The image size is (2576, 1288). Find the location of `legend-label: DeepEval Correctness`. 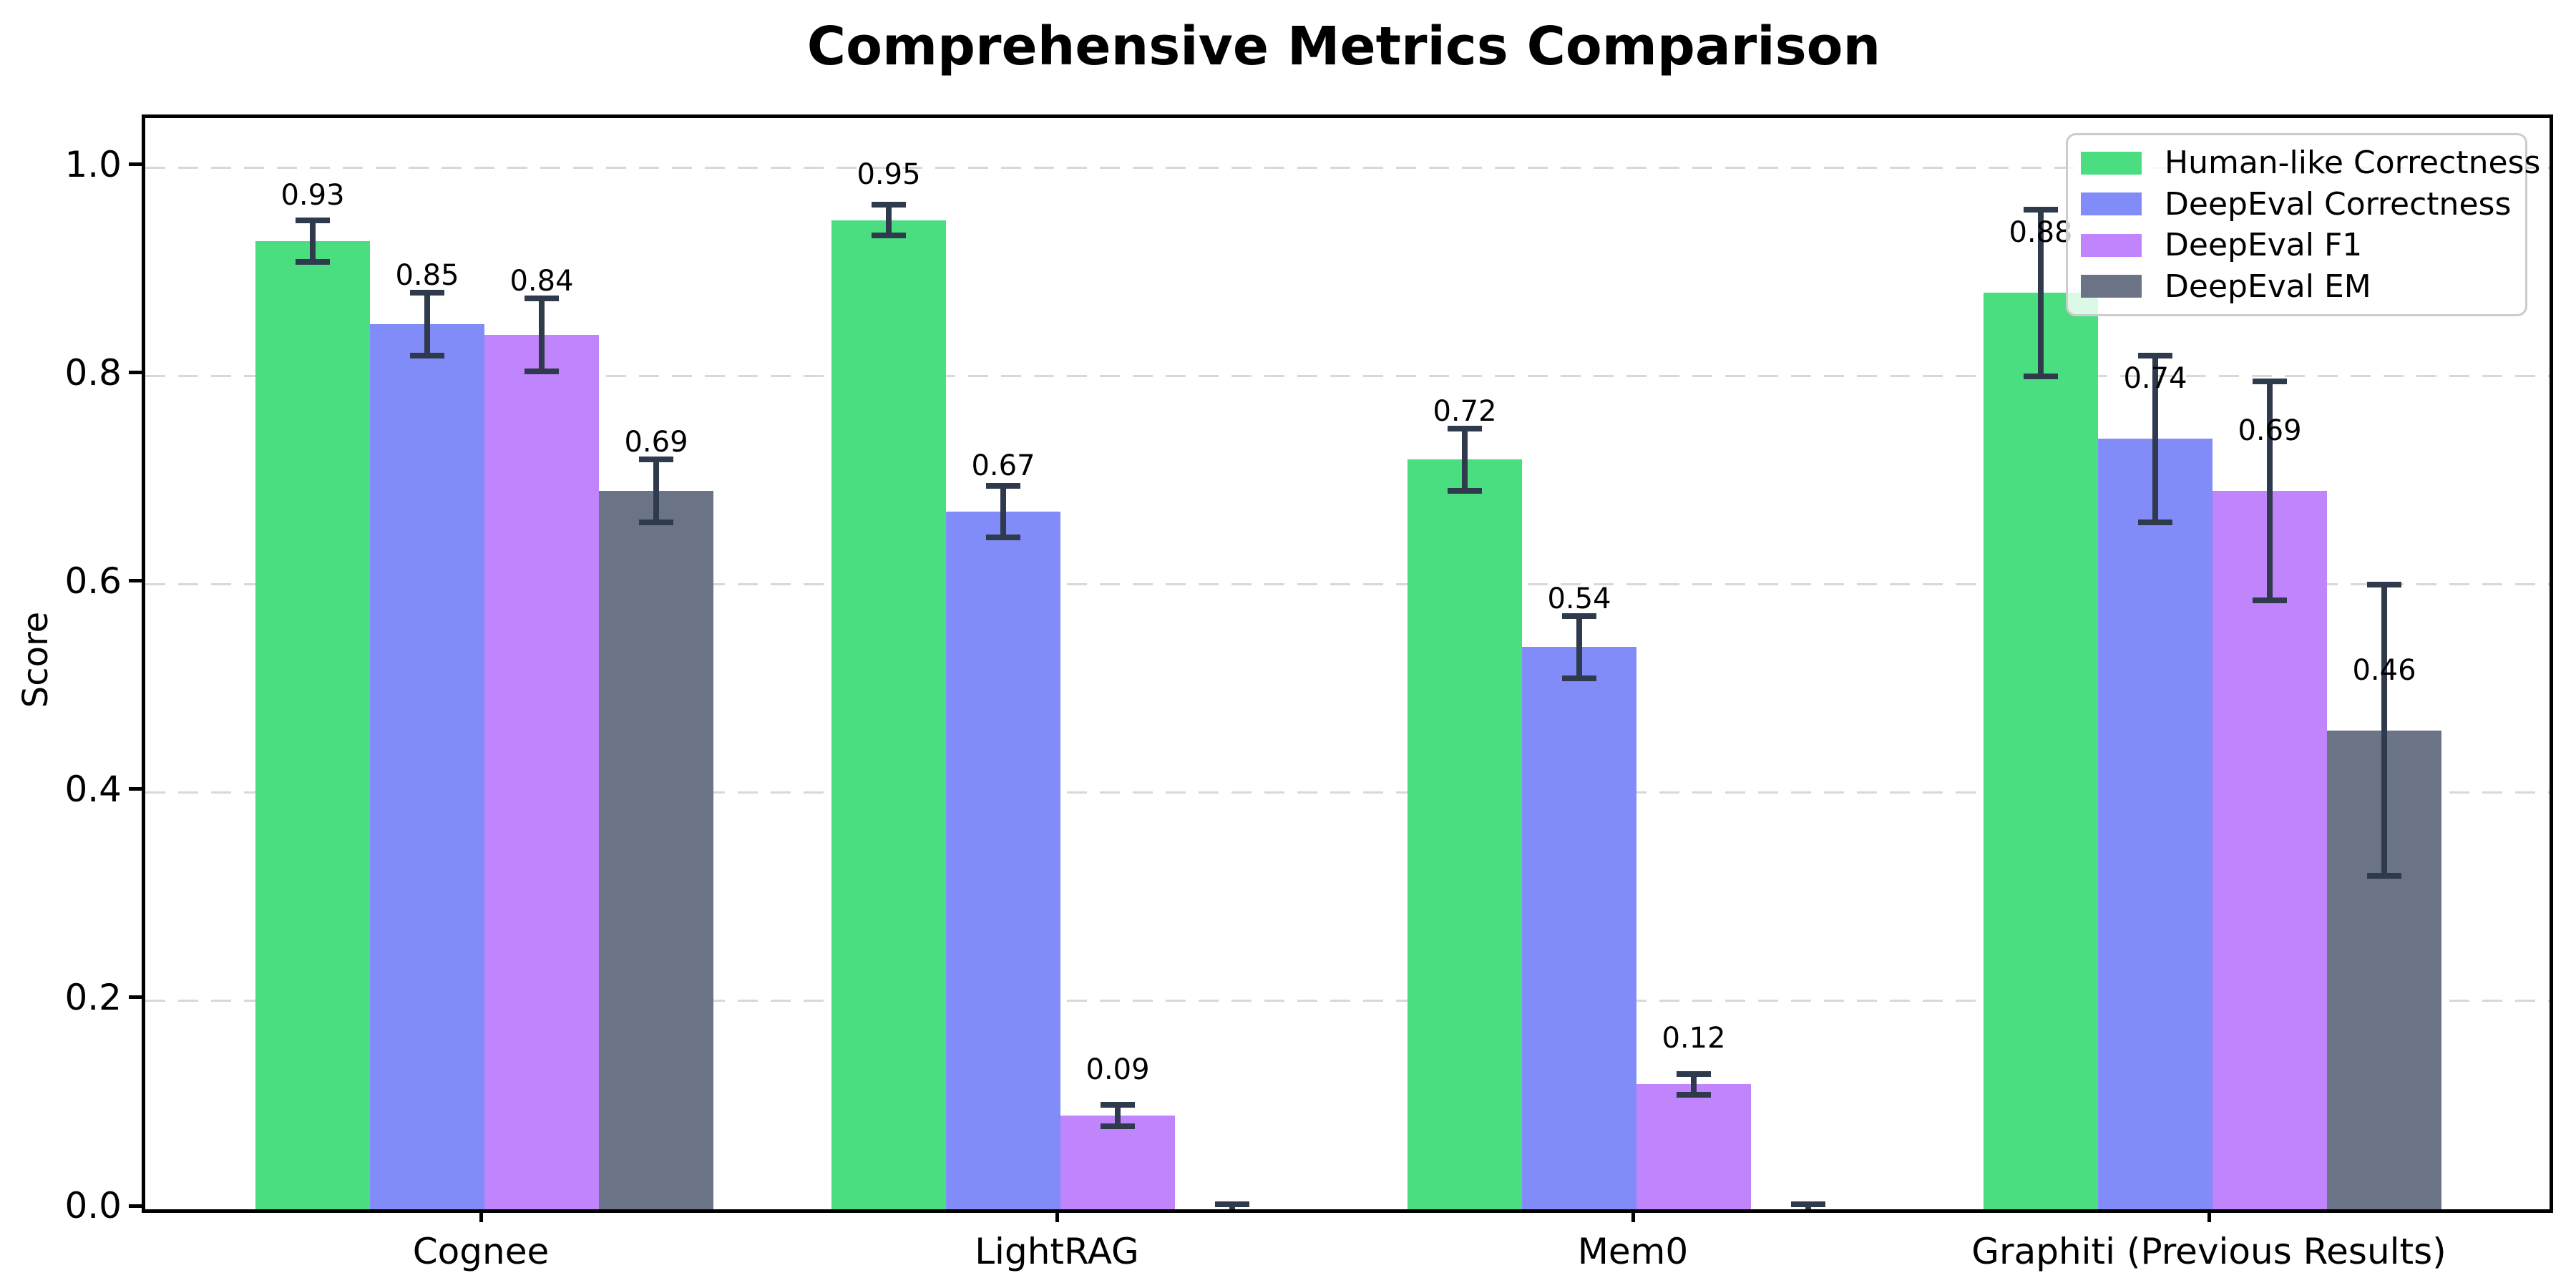

legend-label: DeepEval Correctness is located at coordinates (2338, 204).